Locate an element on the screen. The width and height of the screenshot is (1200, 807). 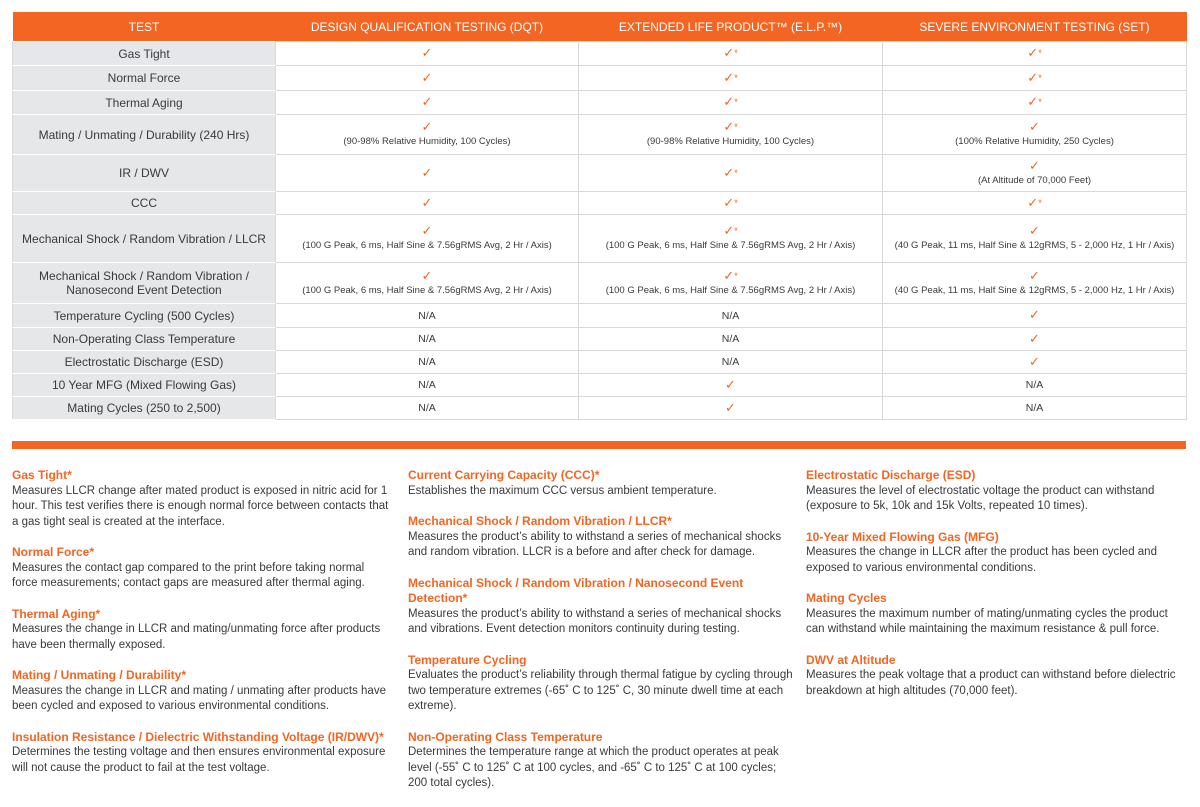
definition-title: Mating / Unmating / Durability* is located at coordinates (99, 675).